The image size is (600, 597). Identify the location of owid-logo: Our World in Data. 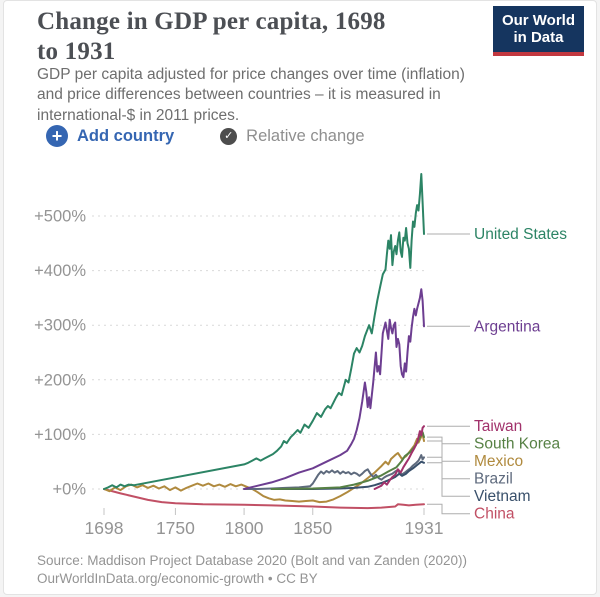
(538, 31).